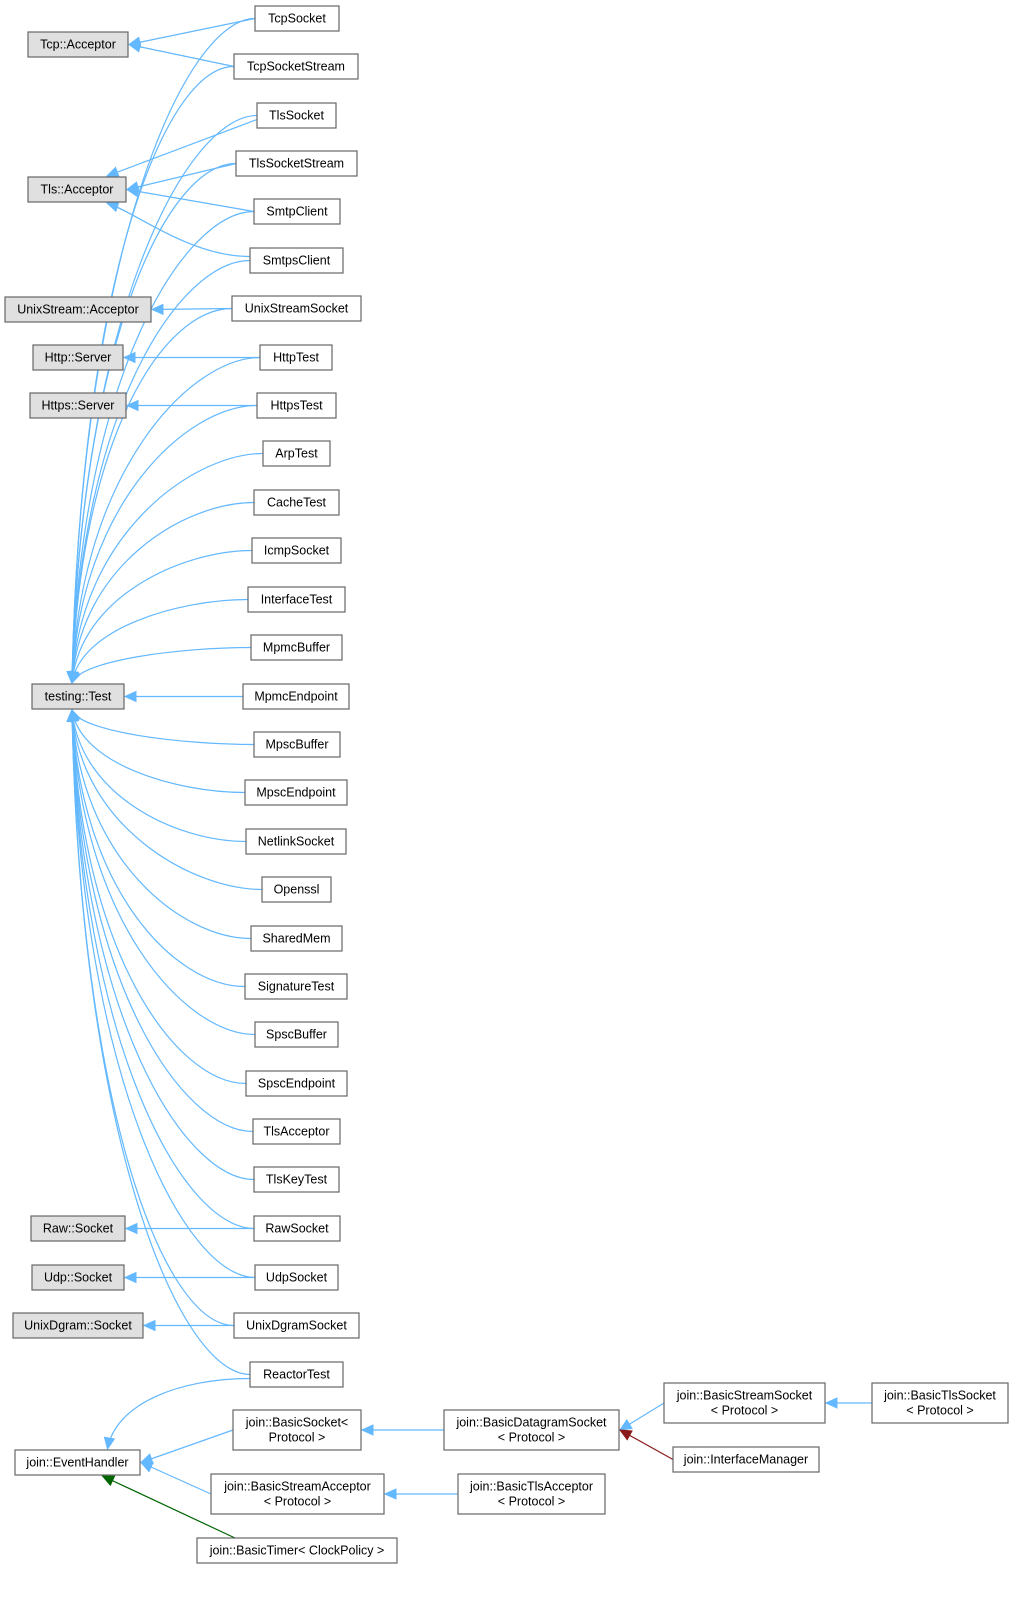 The image size is (1033, 1598). Describe the element at coordinates (297, 1430) in the screenshot. I see `node-basic-socket: join::BasicSocket<Protocol >` at that location.